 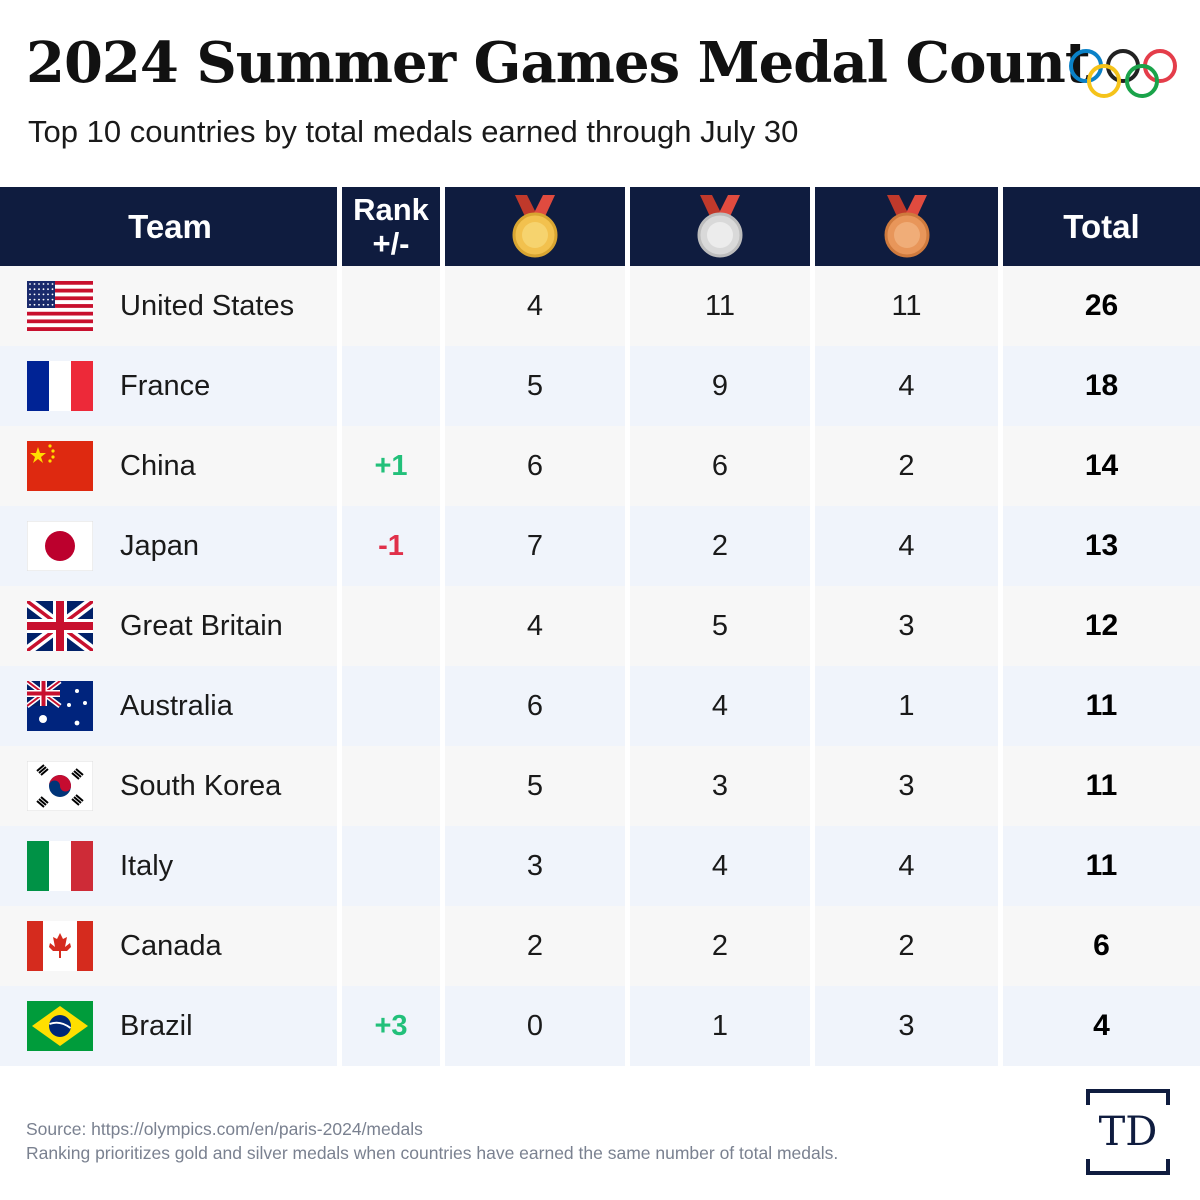 I want to click on team-name: Canada, so click(x=171, y=945).